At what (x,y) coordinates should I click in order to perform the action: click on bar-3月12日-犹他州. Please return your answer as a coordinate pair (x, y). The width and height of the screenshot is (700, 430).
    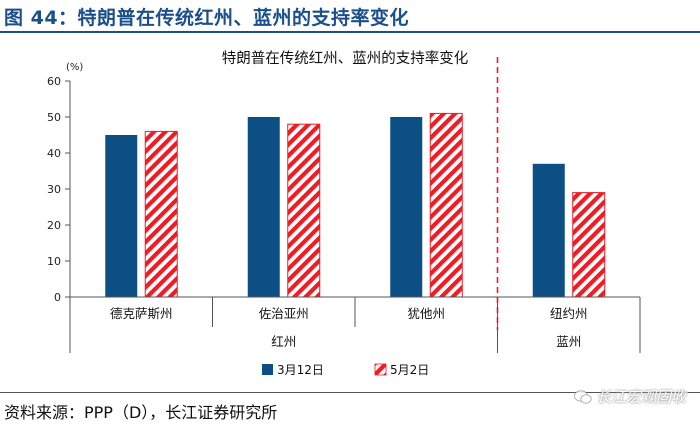
    Looking at the image, I should click on (406, 207).